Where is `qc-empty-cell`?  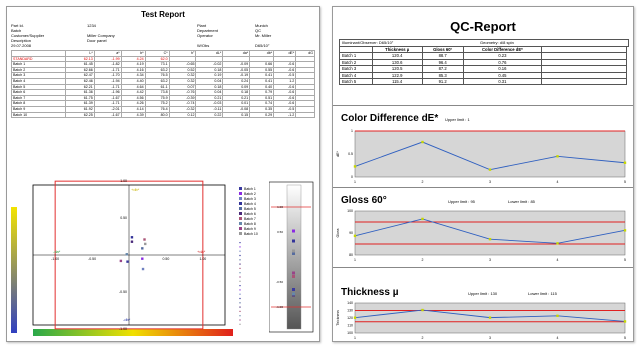 qc-empty-cell is located at coordinates (584, 81).